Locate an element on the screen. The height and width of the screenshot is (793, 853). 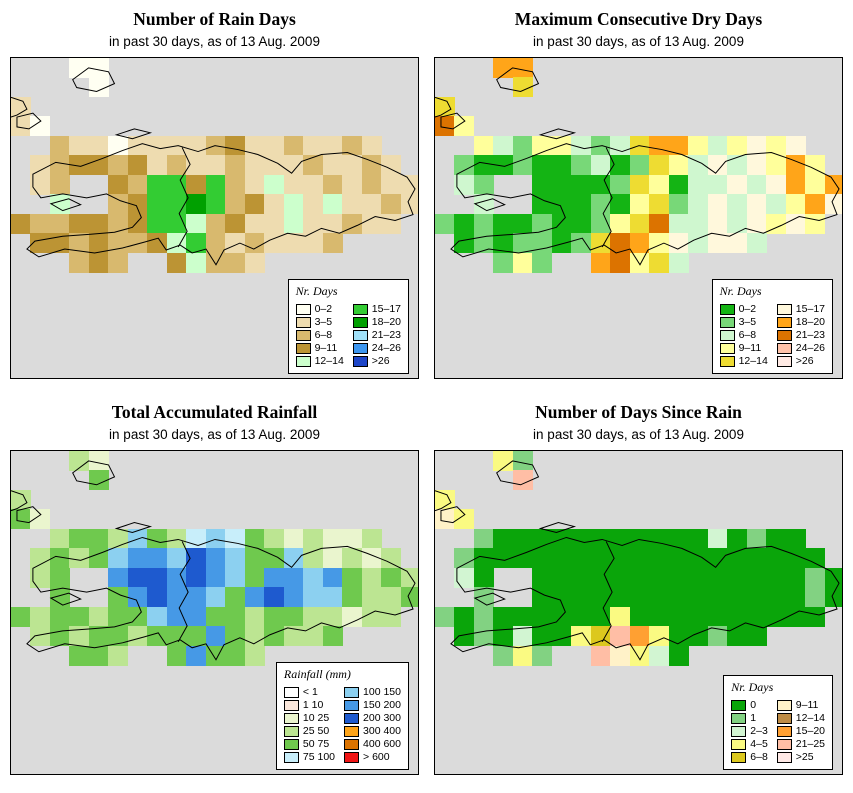
legend-entry: >25 is located at coordinates (800, 757).